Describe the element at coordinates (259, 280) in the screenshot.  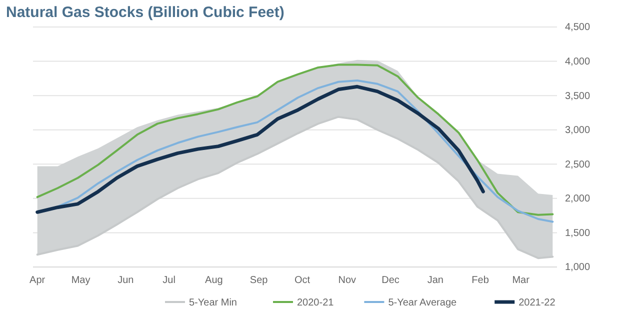
I see `x-tick-label: Sep` at that location.